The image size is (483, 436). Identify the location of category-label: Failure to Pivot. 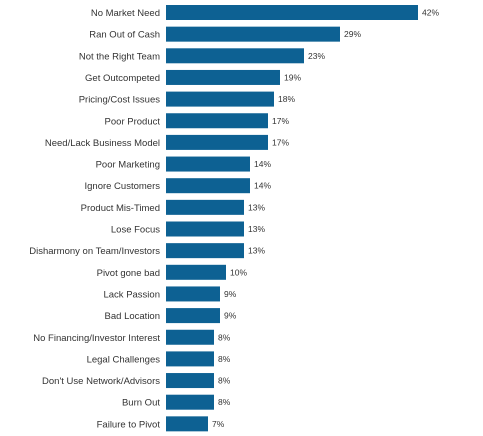
(129, 424).